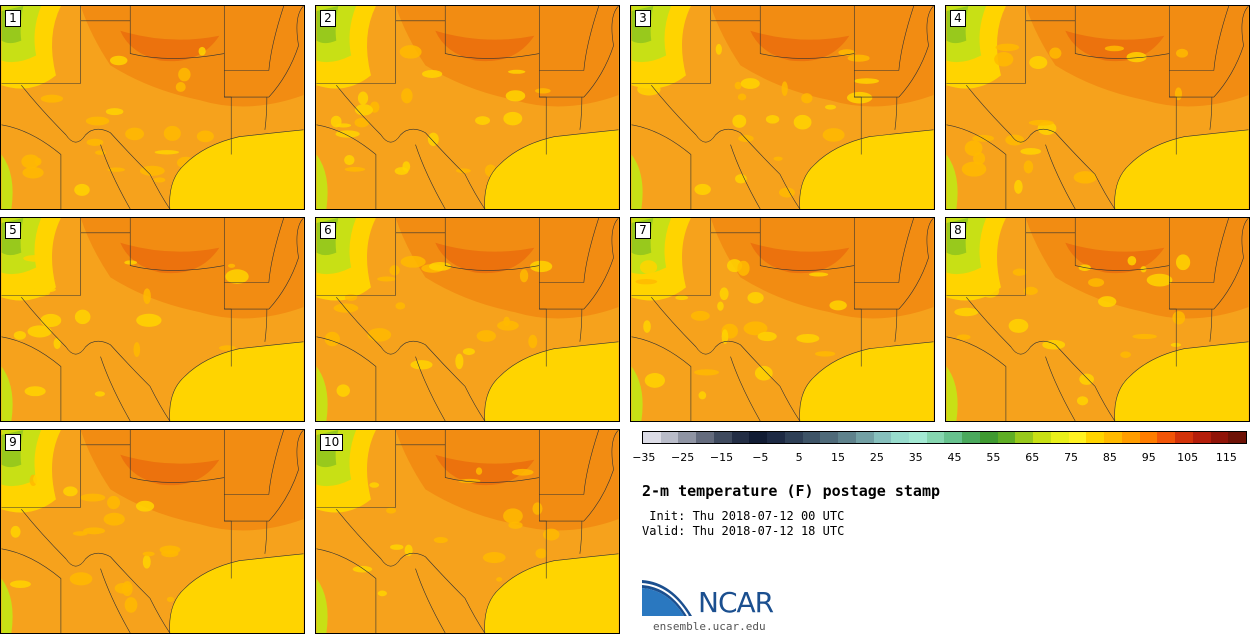 The image size is (1260, 635). What do you see at coordinates (993, 457) in the screenshot?
I see `colorbar-tick-label: 55` at bounding box center [993, 457].